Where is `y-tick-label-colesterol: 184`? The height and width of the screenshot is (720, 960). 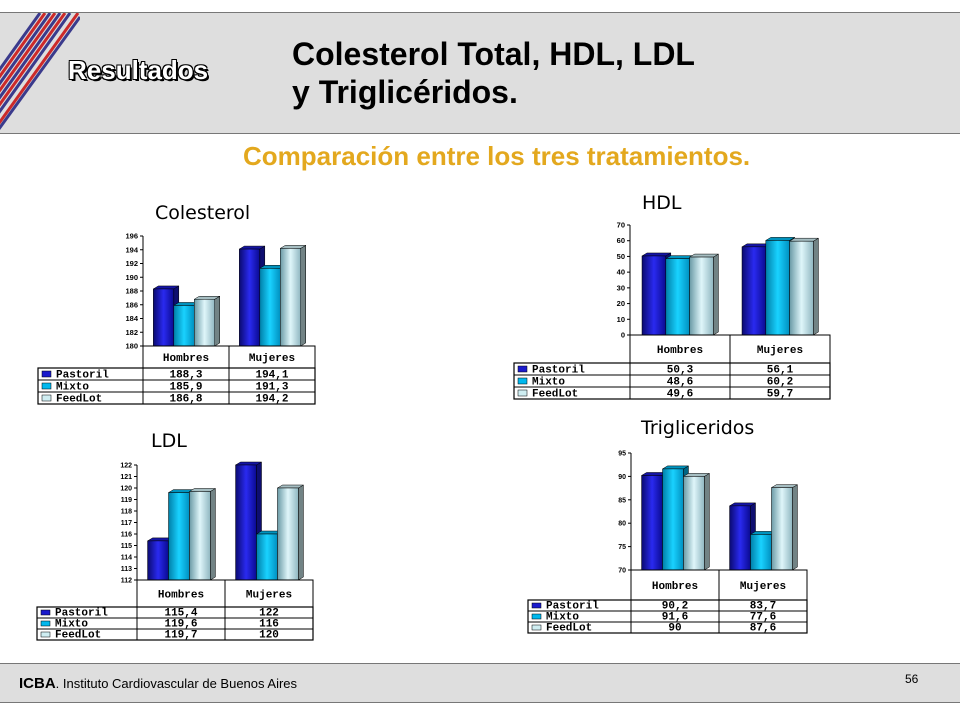 y-tick-label-colesterol: 184 is located at coordinates (131, 318).